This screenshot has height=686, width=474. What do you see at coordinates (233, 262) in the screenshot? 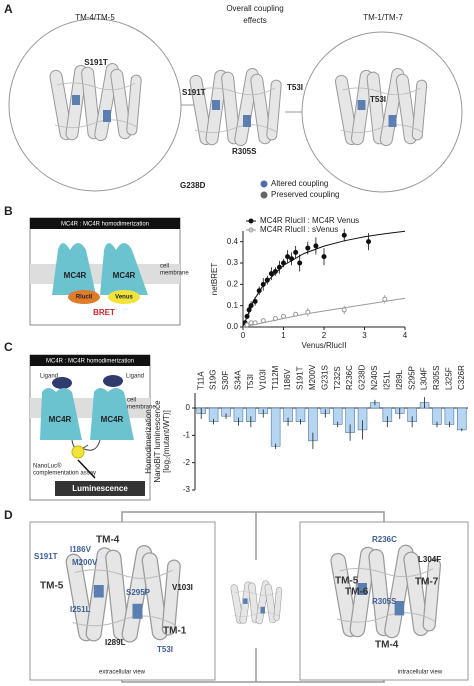
I see `y-tick-label: 0.3` at bounding box center [233, 262].